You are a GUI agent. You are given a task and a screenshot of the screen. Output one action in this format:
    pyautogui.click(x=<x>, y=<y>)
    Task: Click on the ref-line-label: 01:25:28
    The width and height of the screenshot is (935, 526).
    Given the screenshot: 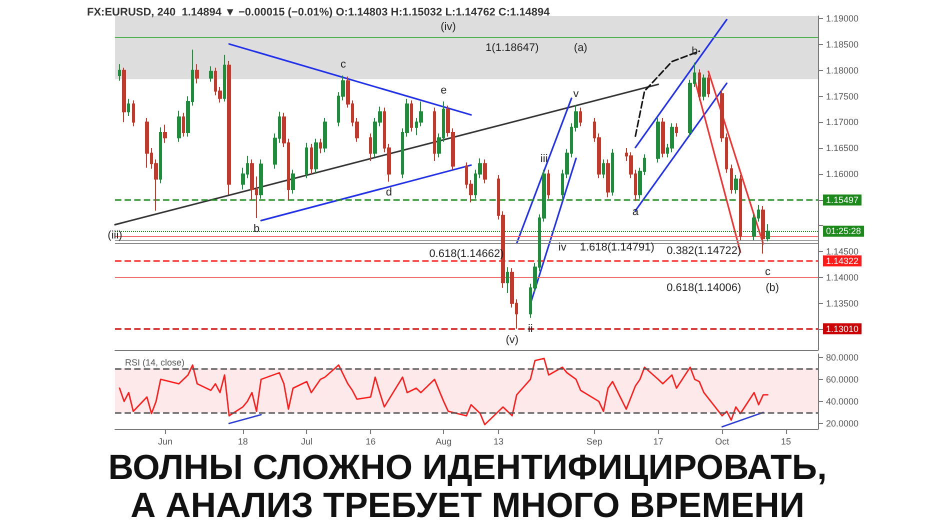 What is the action you would take?
    pyautogui.click(x=844, y=231)
    